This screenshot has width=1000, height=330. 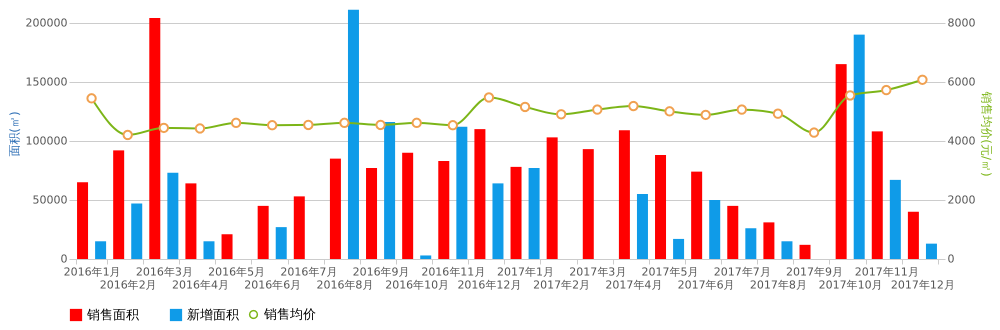 What do you see at coordinates (561, 285) in the screenshot?
I see `x-tick-label: 2017年2月` at bounding box center [561, 285].